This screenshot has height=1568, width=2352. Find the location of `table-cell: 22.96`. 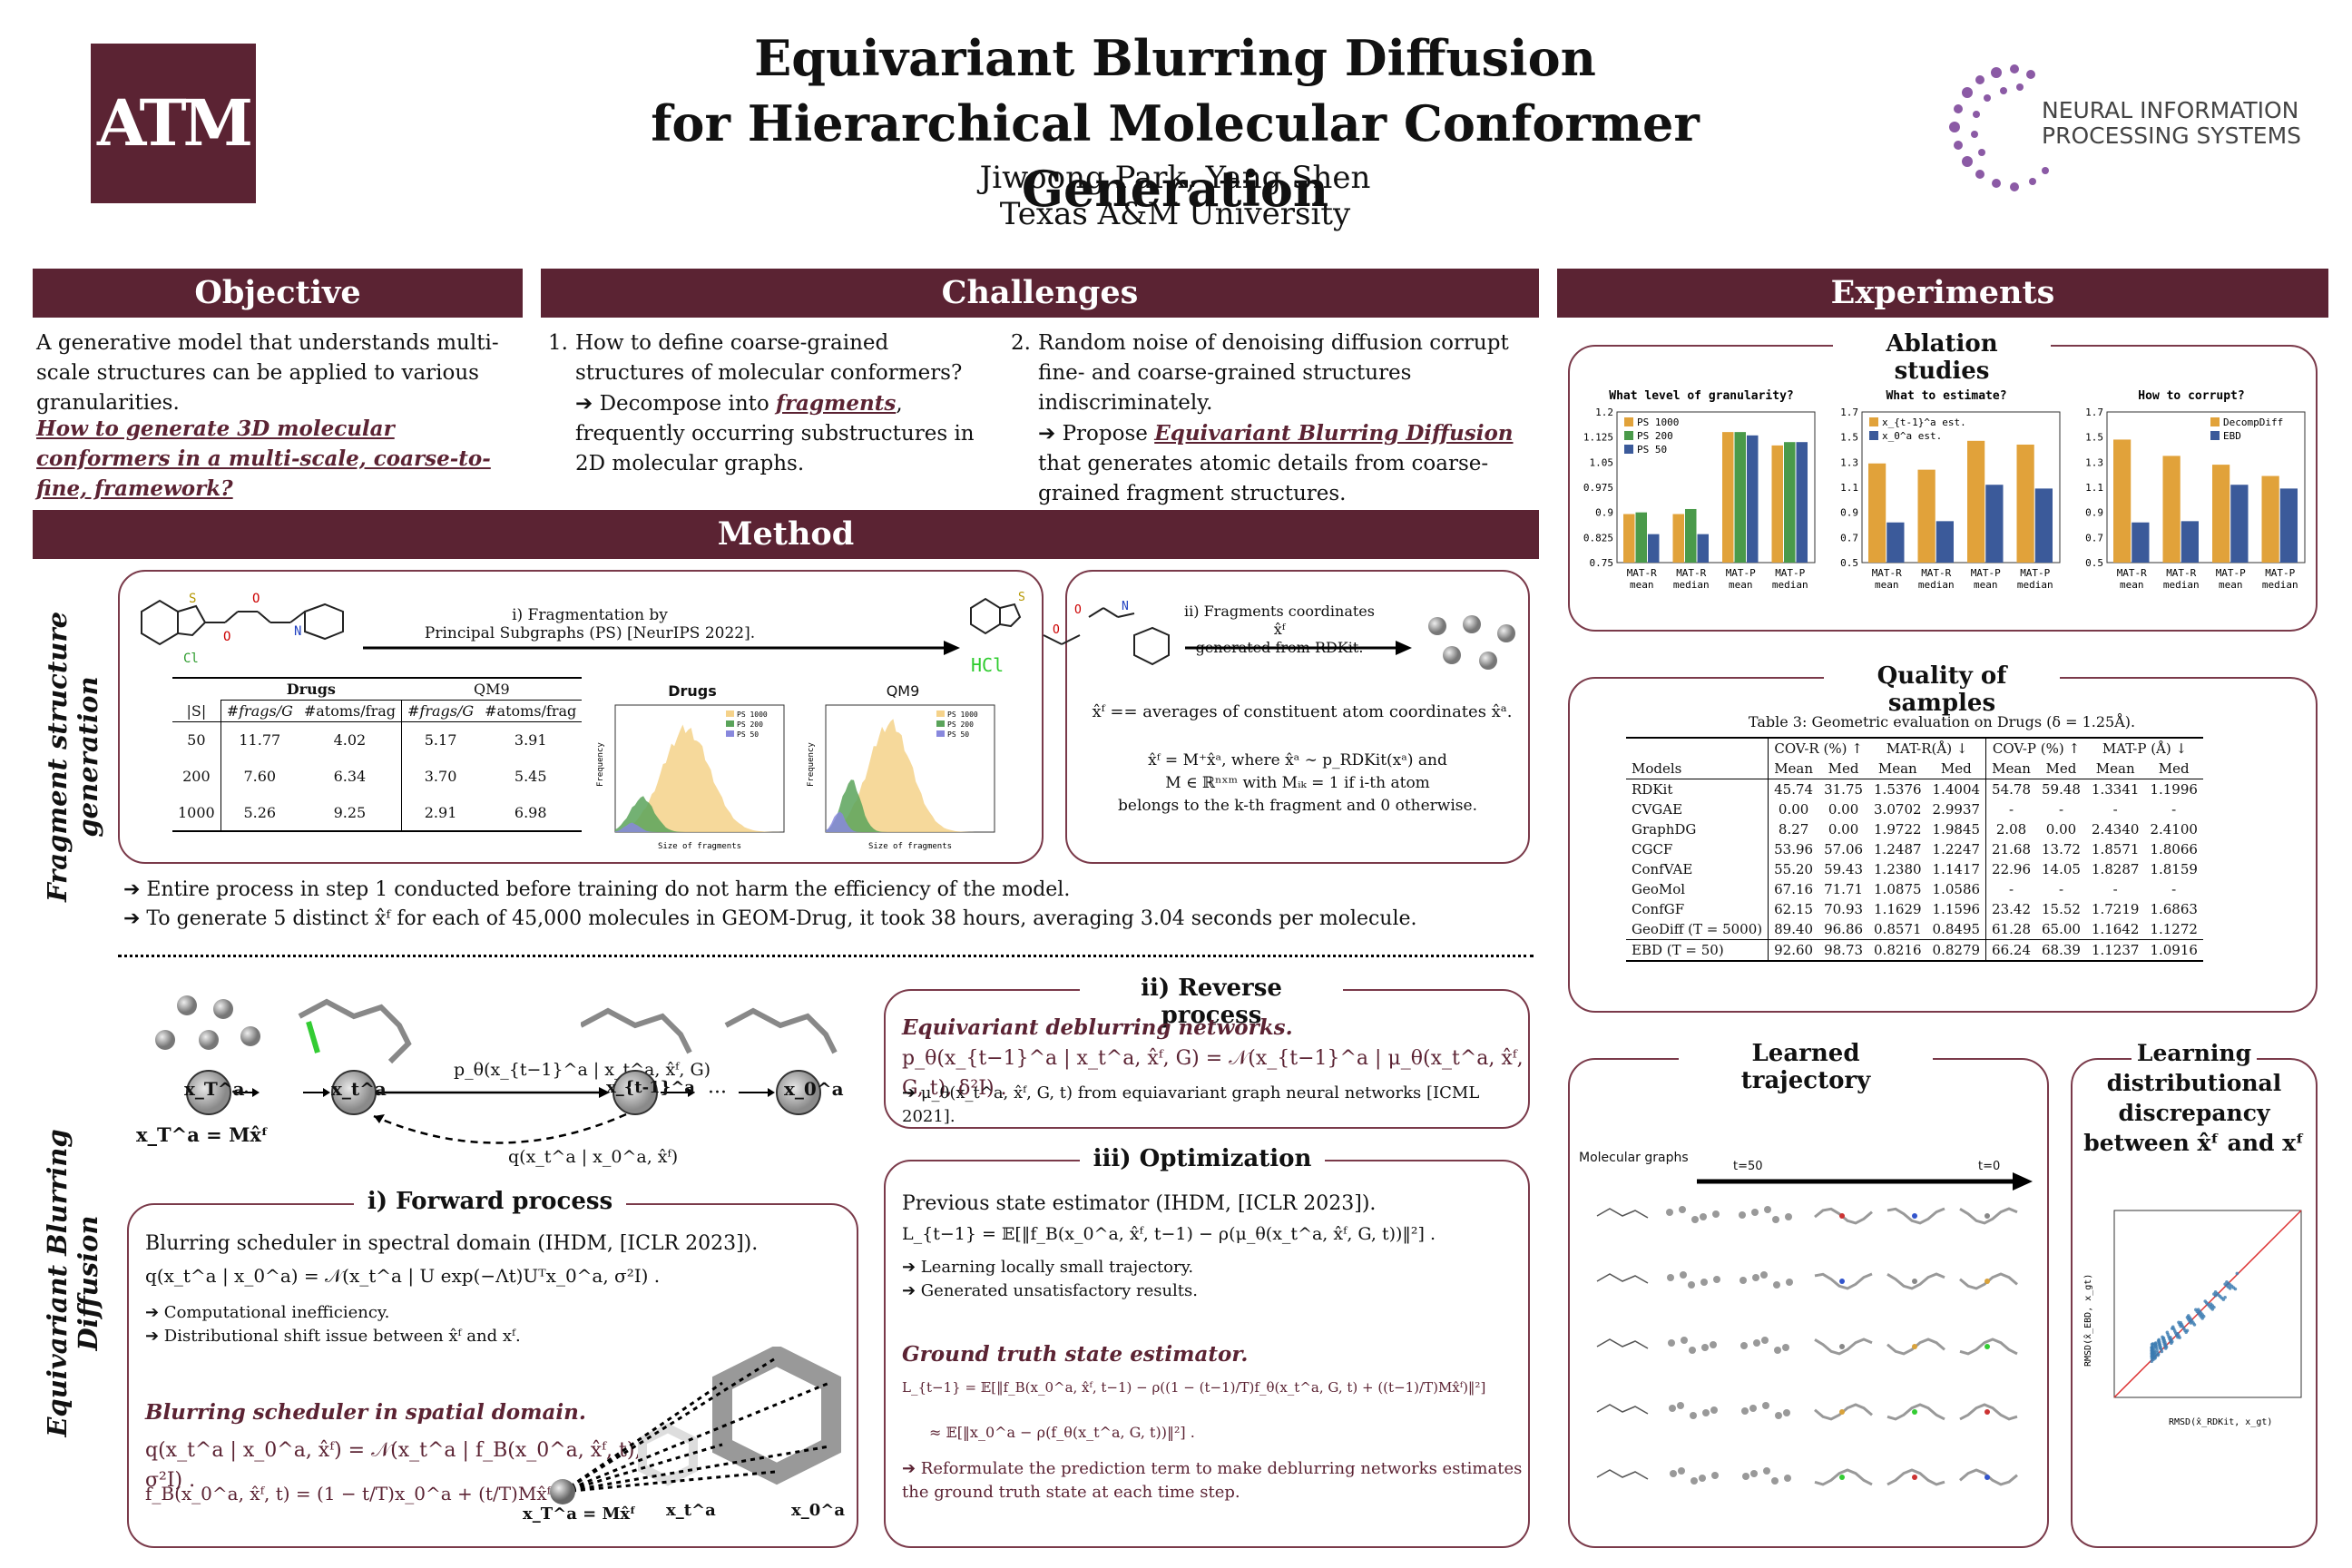

table-cell: 22.96 is located at coordinates (2010, 869).